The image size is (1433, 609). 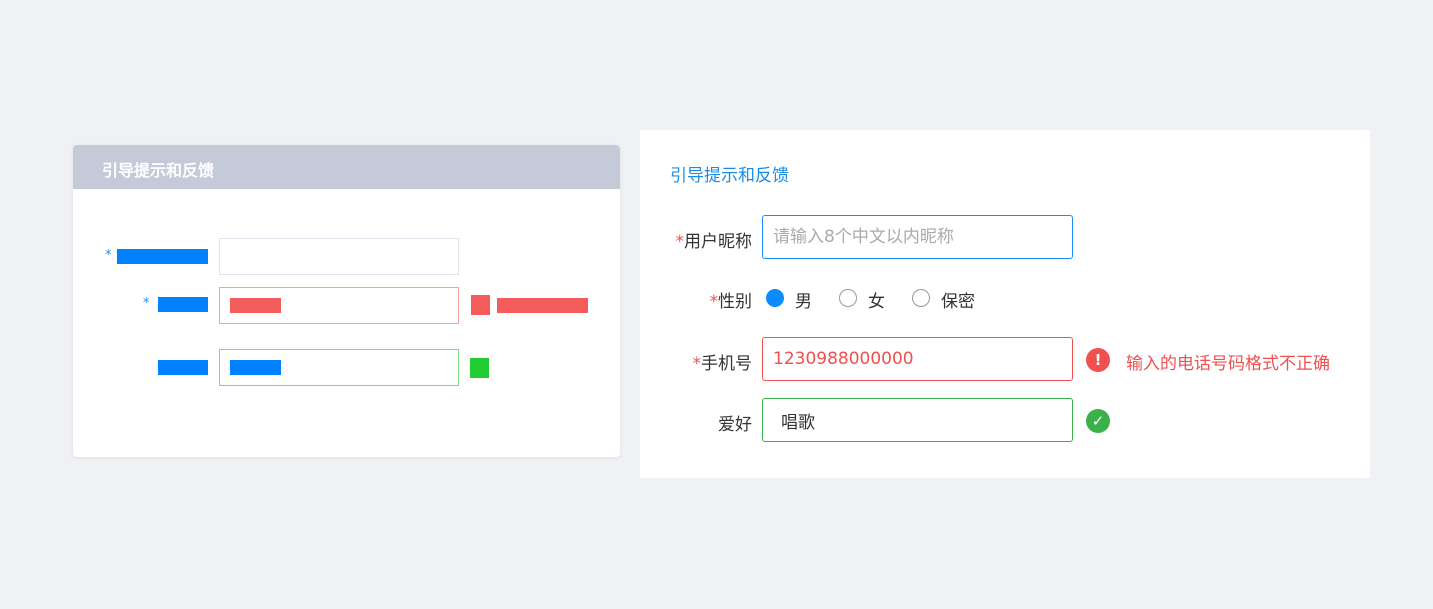 I want to click on phone-error-message: 输入的电话号码格式不正确, so click(x=1228, y=364).